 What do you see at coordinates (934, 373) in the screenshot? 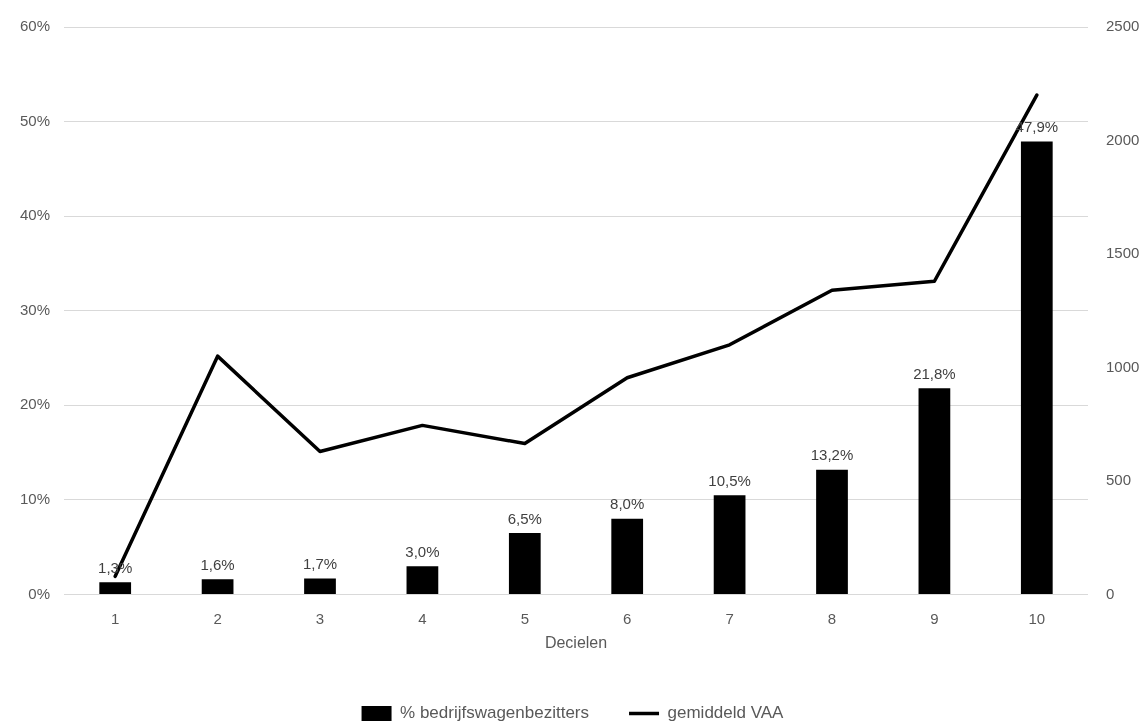
I see `data-label: 21,8%` at bounding box center [934, 373].